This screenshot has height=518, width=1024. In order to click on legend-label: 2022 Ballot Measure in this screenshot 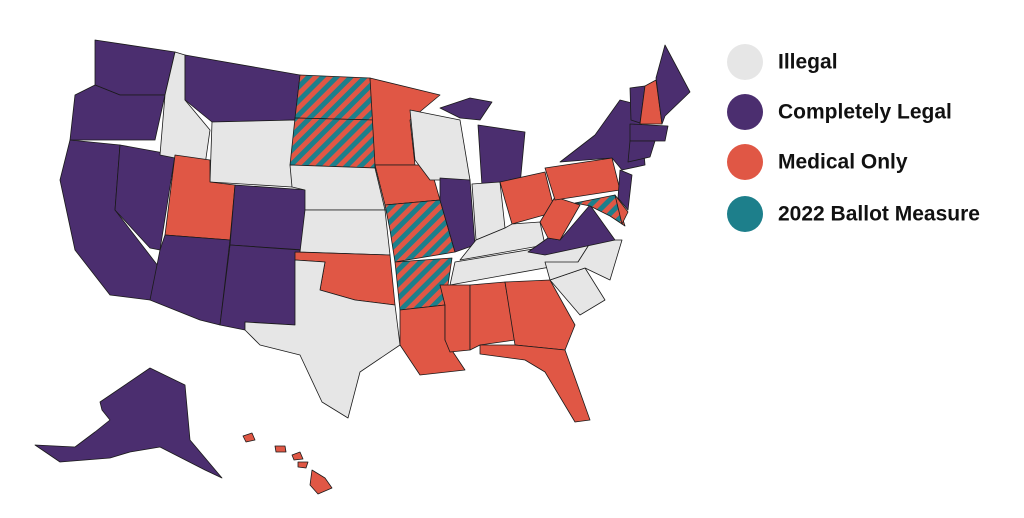, I will do `click(879, 214)`.